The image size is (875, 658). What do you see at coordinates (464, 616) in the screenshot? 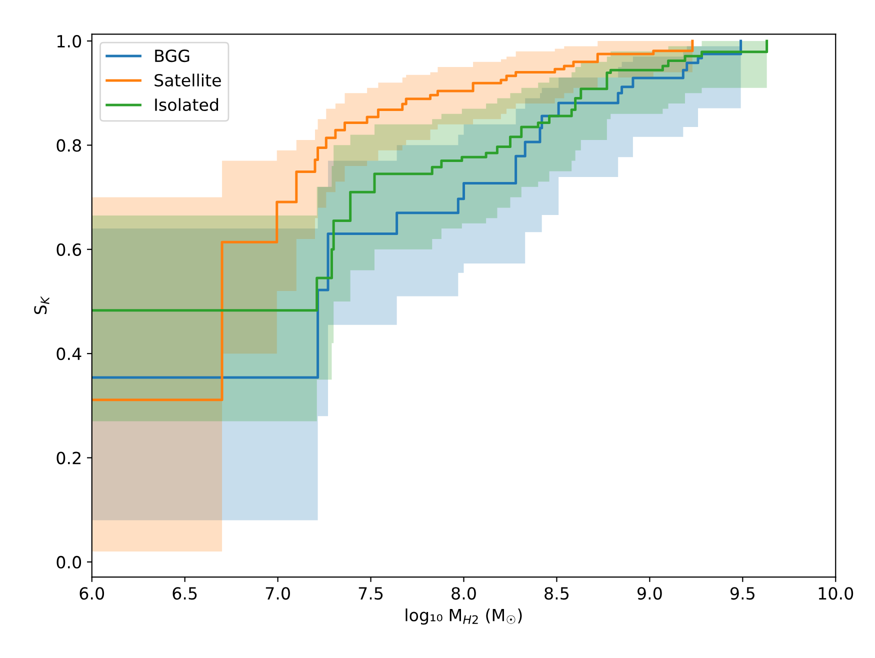
I see `x-axis-title: log₁₀ M$_{H2}$ (M$_{☉}$)` at bounding box center [464, 616].